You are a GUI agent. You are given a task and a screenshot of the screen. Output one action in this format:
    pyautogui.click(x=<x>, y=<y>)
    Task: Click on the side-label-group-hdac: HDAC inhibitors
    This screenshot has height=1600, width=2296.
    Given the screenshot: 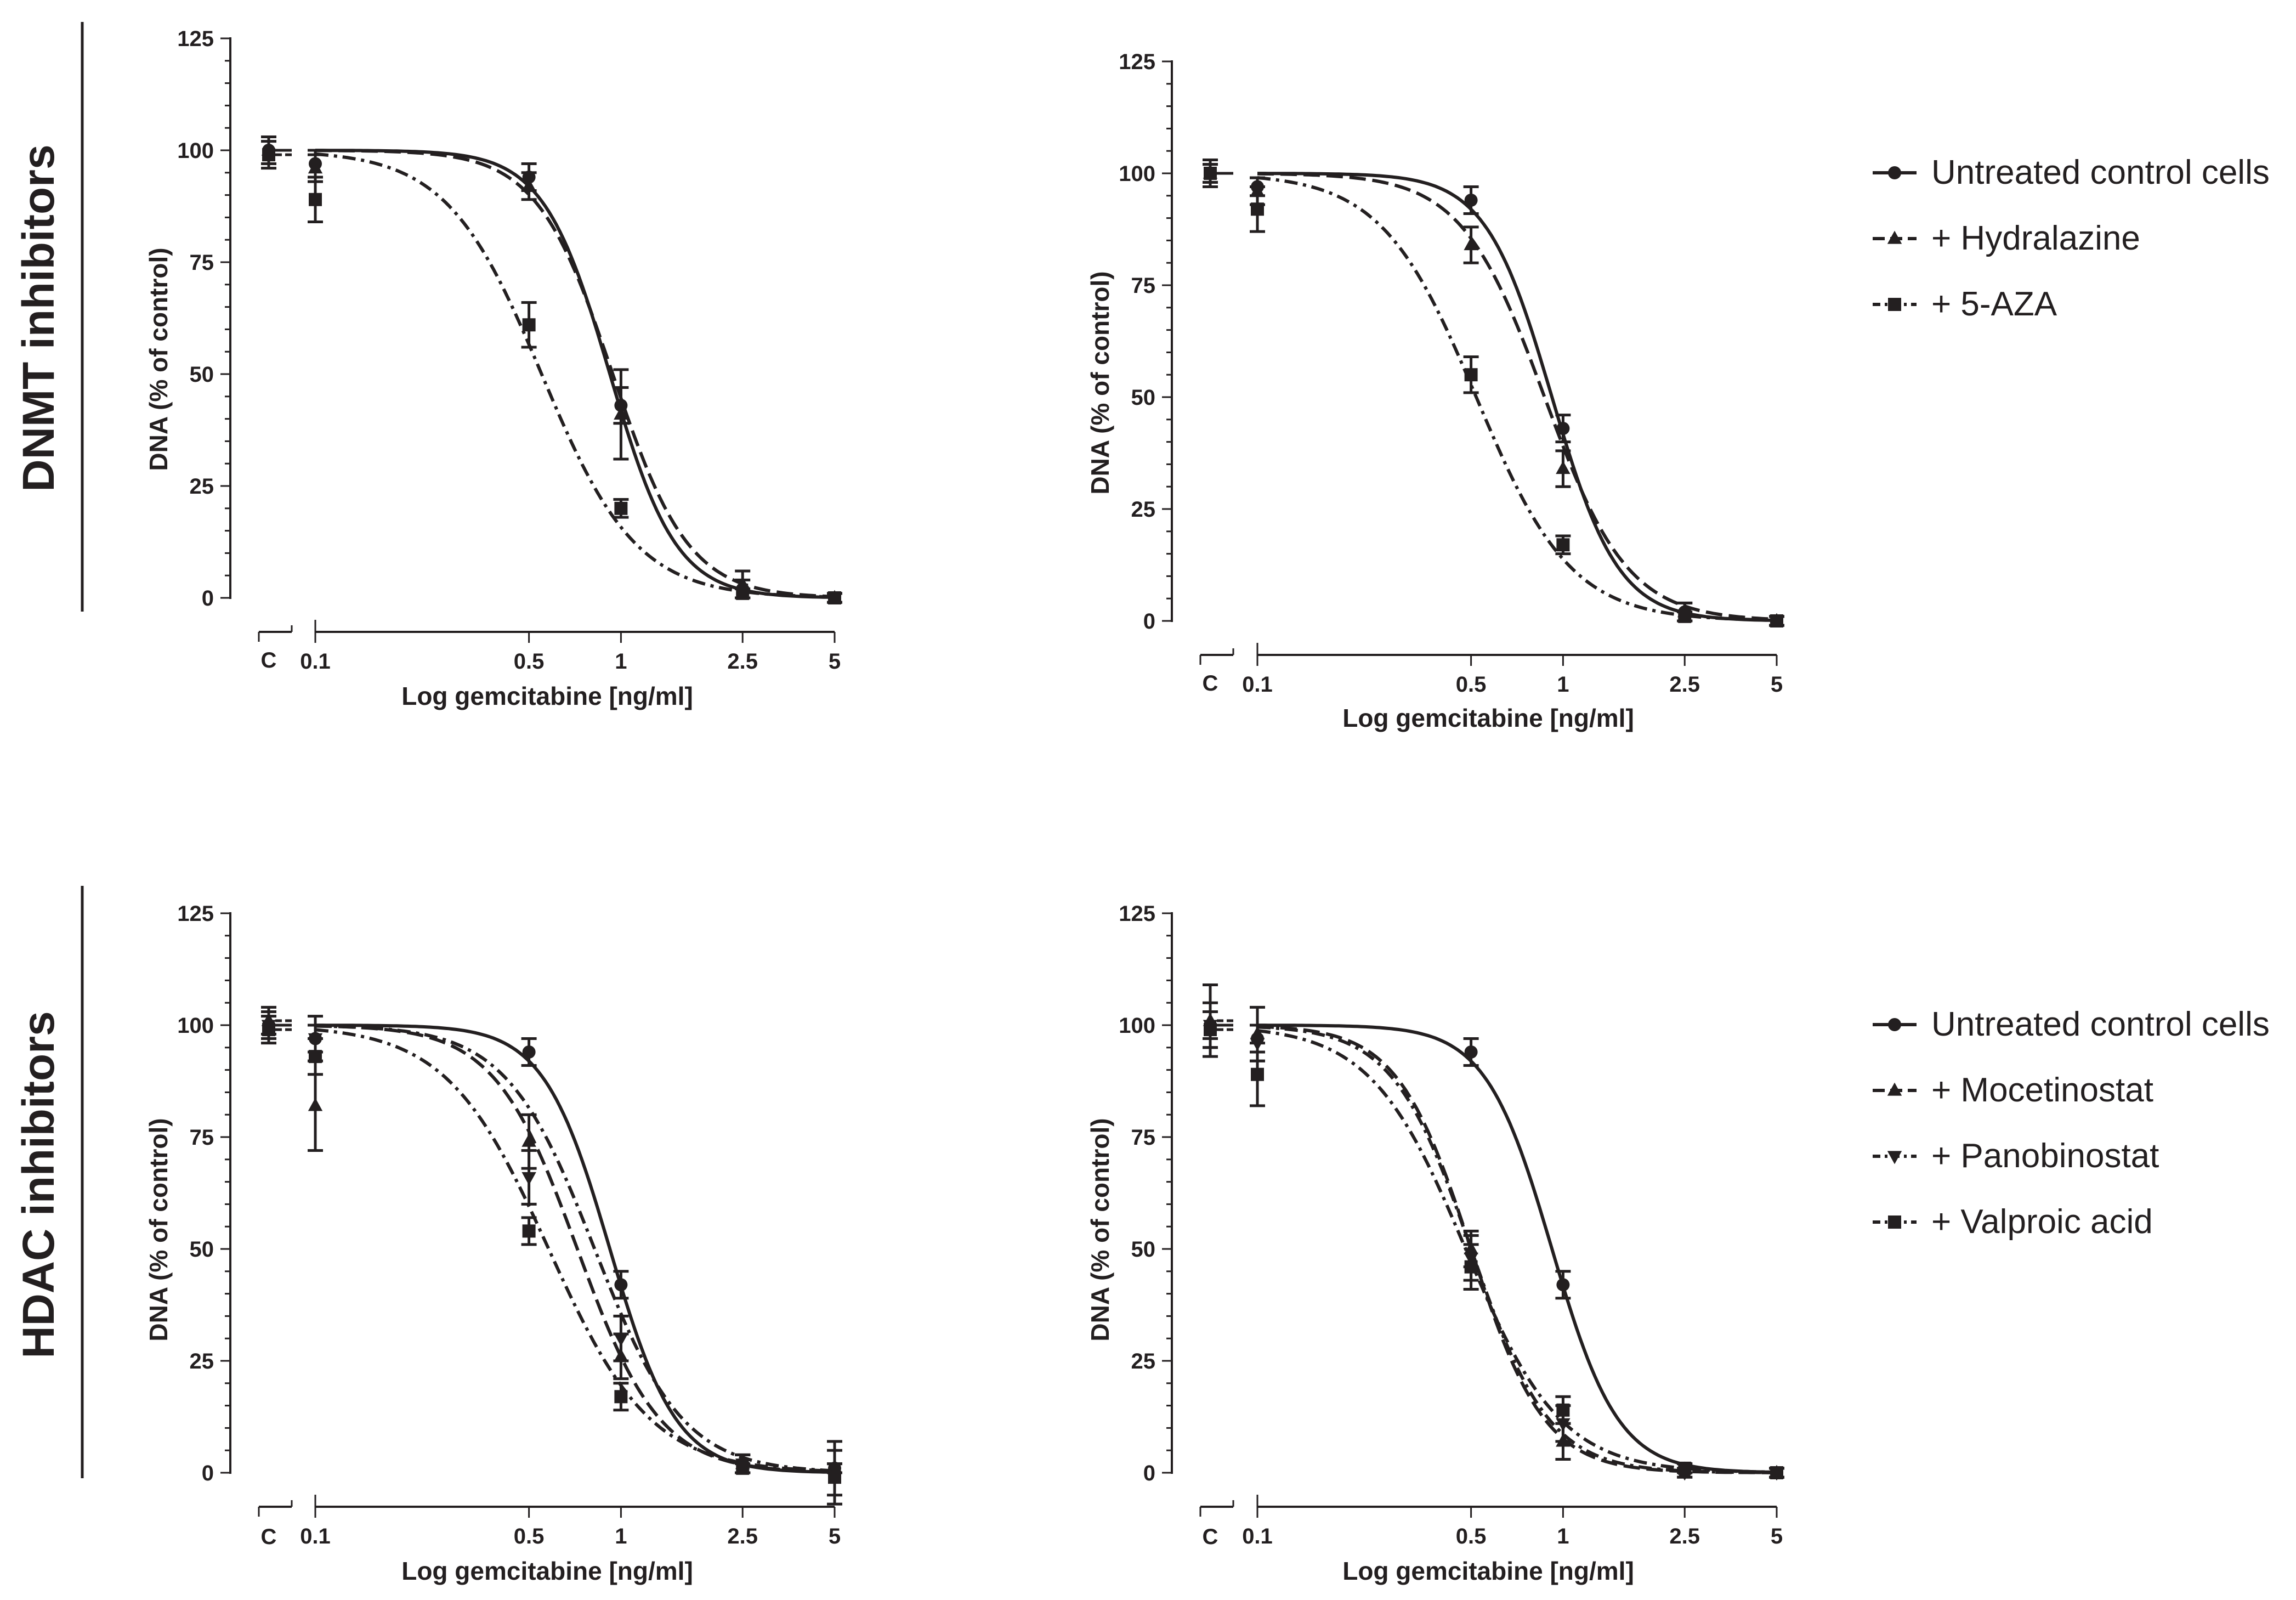 What is the action you would take?
    pyautogui.click(x=49, y=1182)
    